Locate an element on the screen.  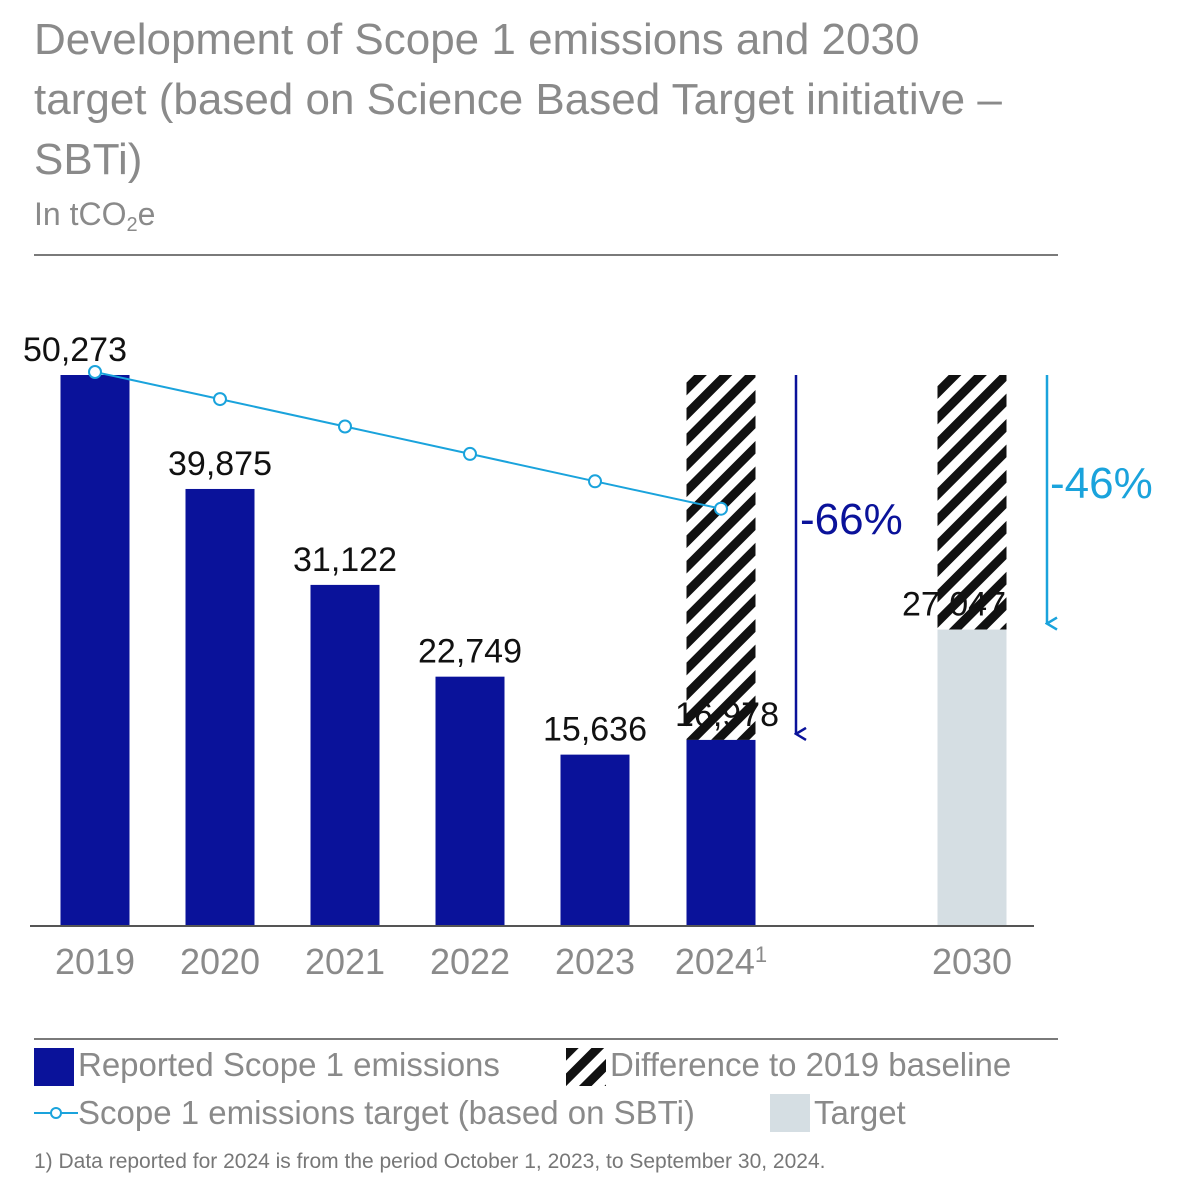
target-line-point-2023 is located at coordinates (595, 481).